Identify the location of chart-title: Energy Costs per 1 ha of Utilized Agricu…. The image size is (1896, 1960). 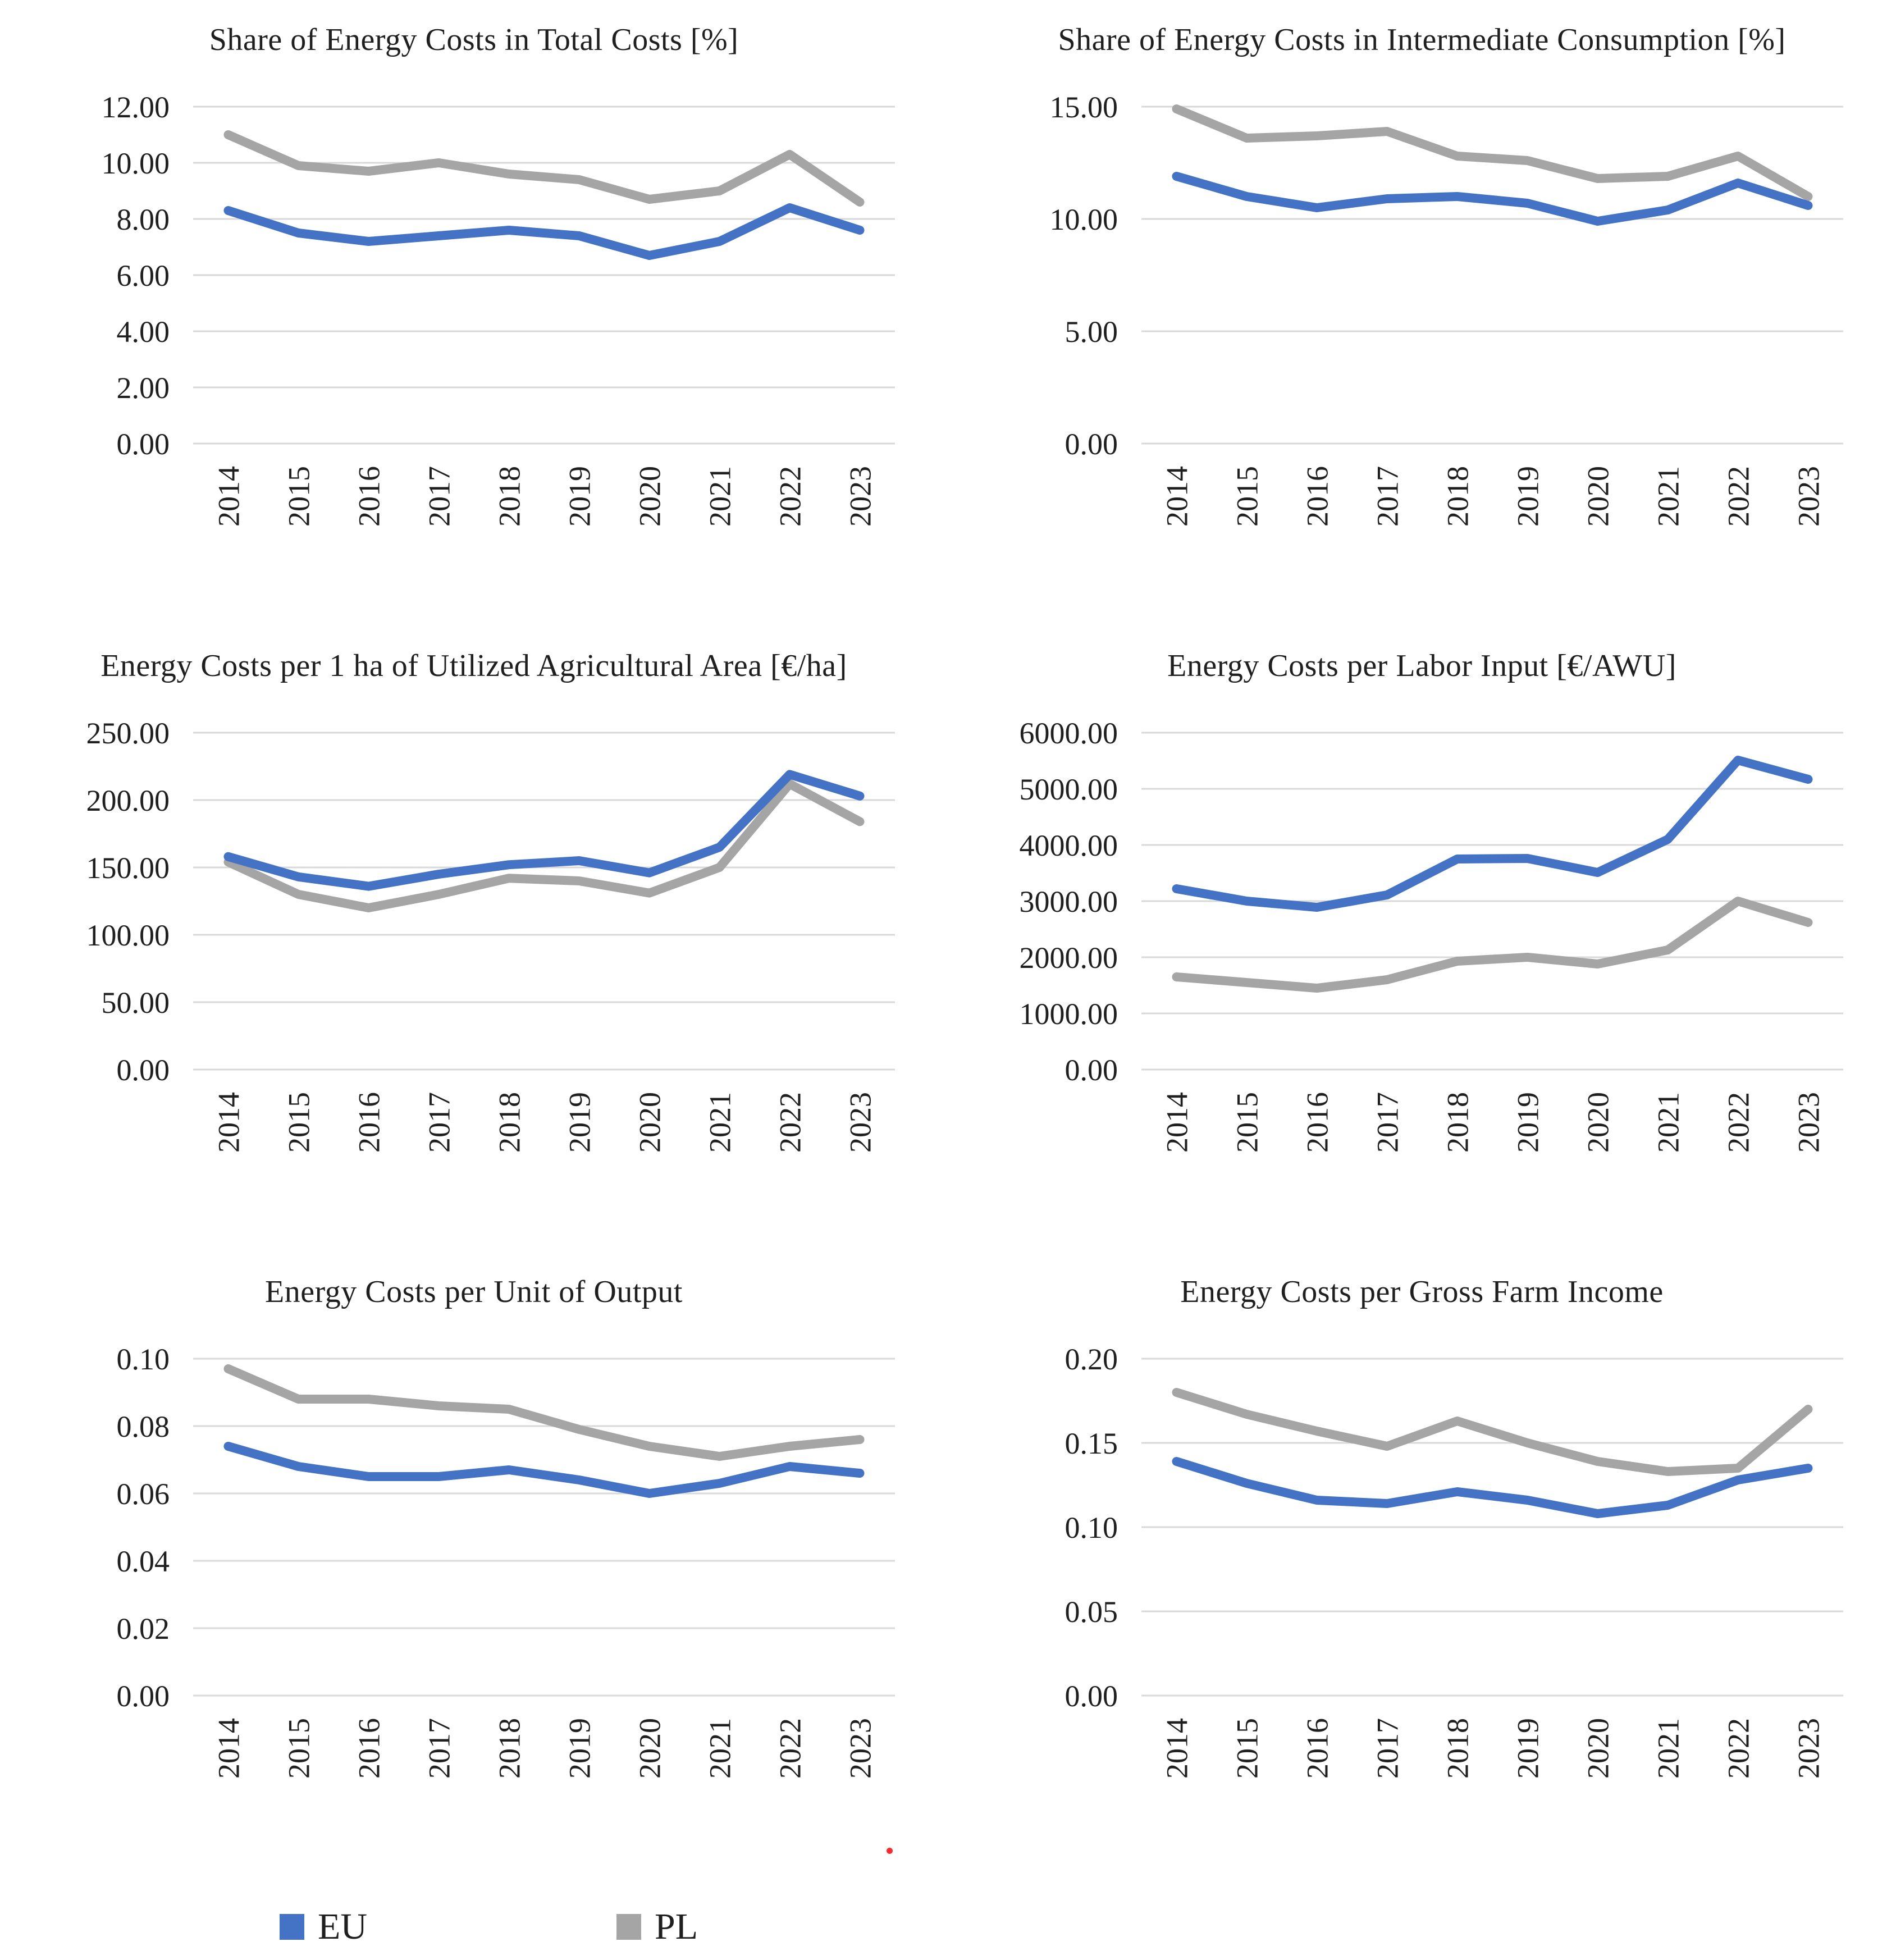
(473, 665).